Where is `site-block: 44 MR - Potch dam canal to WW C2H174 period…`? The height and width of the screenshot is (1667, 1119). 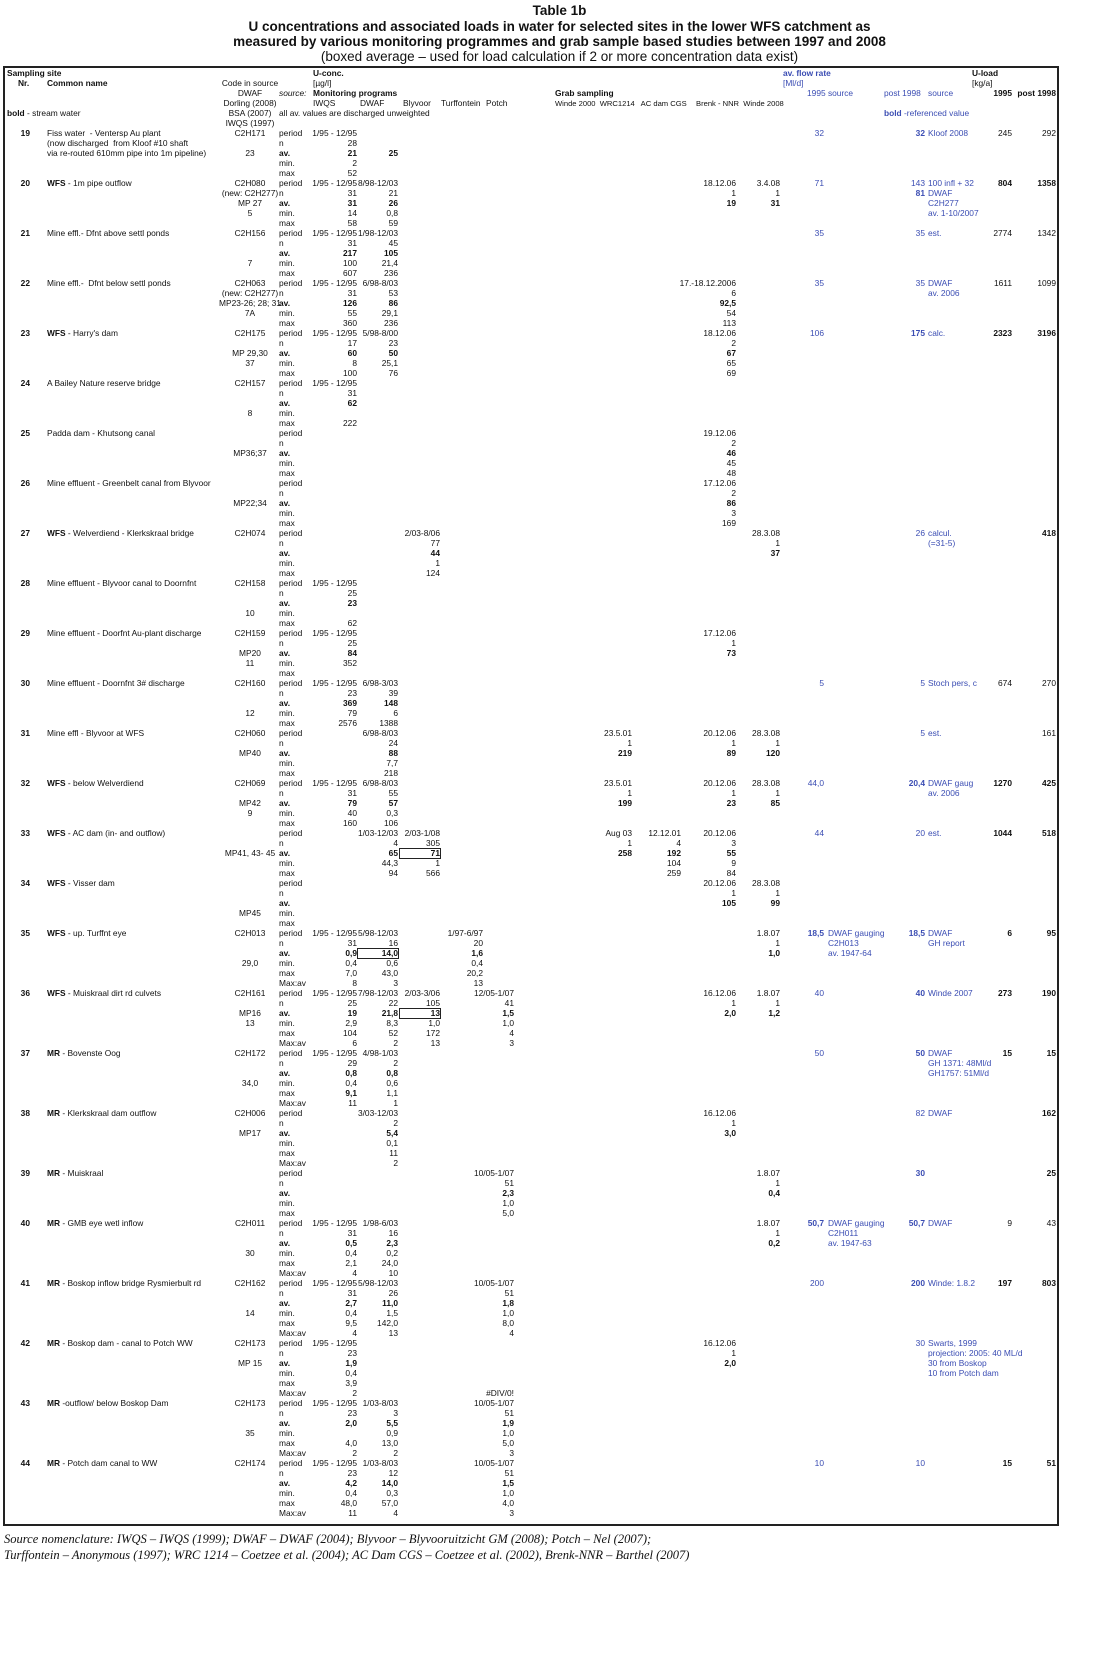
site-block: 44 MR - Potch dam canal to WW C2H174 period… is located at coordinates (559, 1488).